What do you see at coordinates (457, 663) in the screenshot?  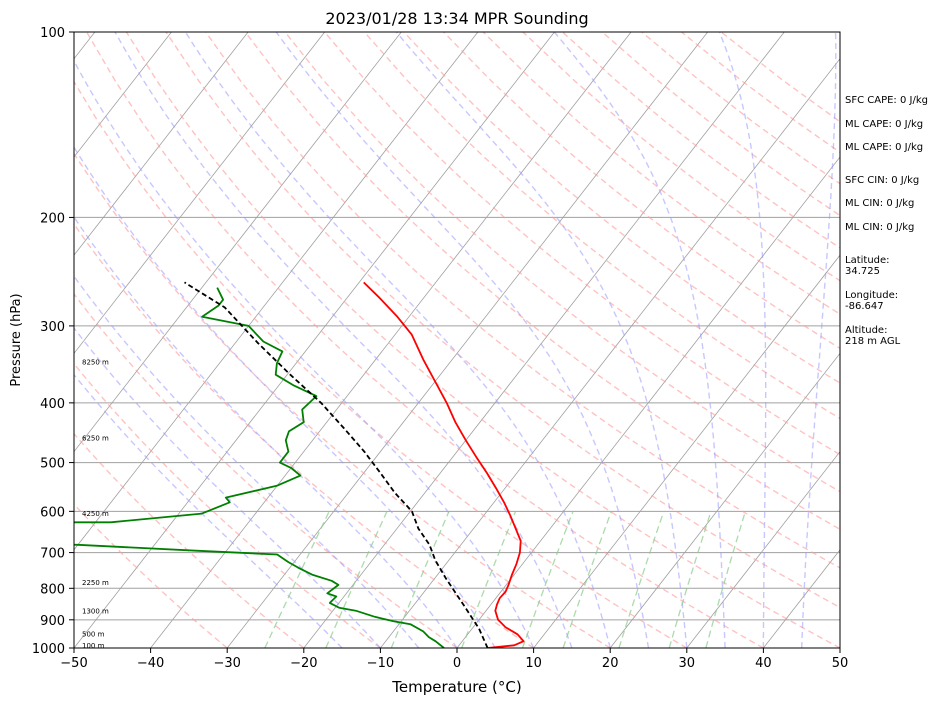 I see `x-tick-label: 0` at bounding box center [457, 663].